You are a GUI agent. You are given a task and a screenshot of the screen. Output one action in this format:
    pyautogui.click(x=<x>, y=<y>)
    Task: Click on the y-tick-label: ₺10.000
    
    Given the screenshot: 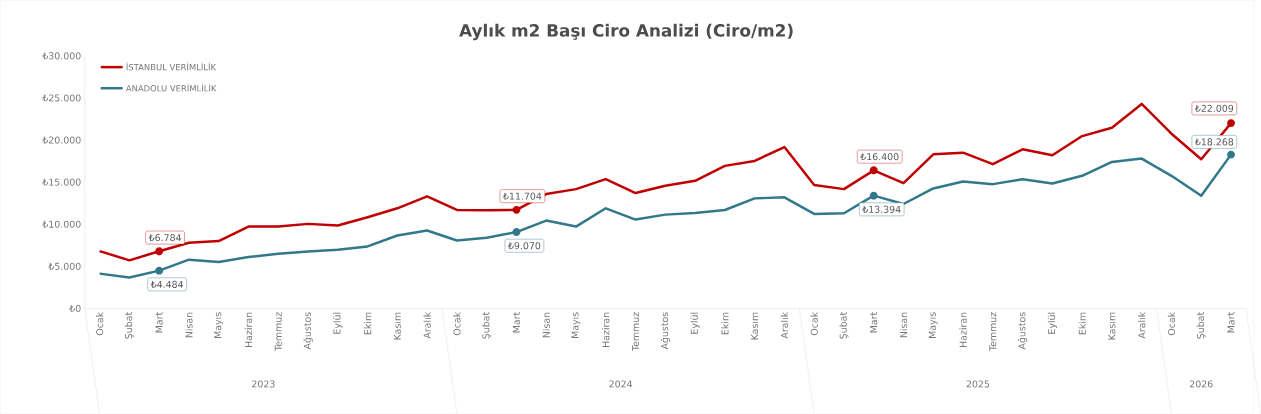 What is the action you would take?
    pyautogui.click(x=61, y=224)
    